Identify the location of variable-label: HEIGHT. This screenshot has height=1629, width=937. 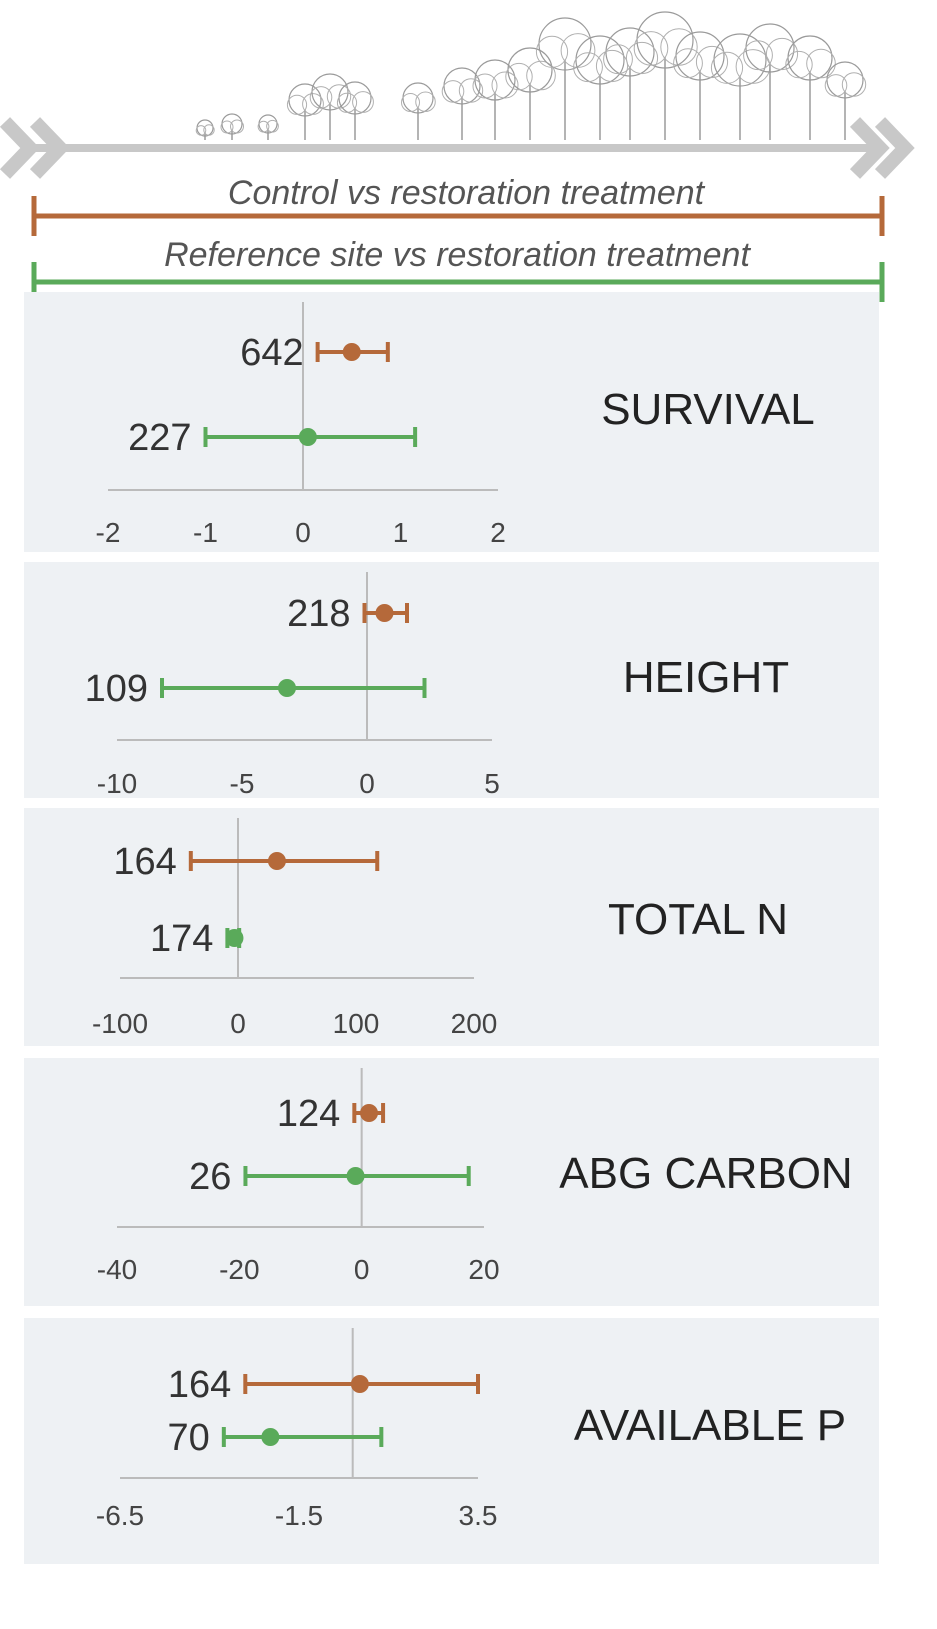
(706, 677).